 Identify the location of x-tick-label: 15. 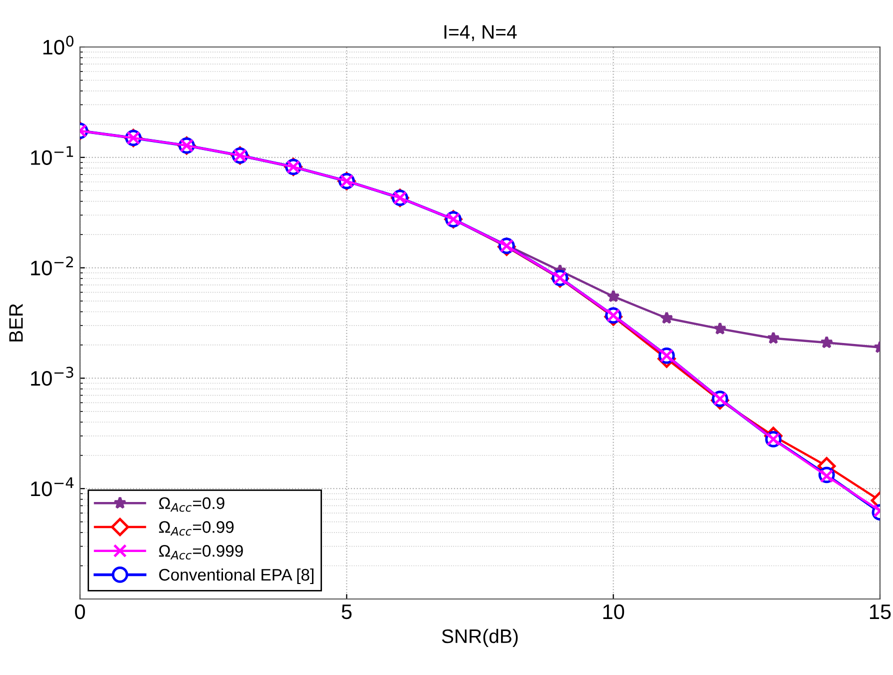
(880, 612).